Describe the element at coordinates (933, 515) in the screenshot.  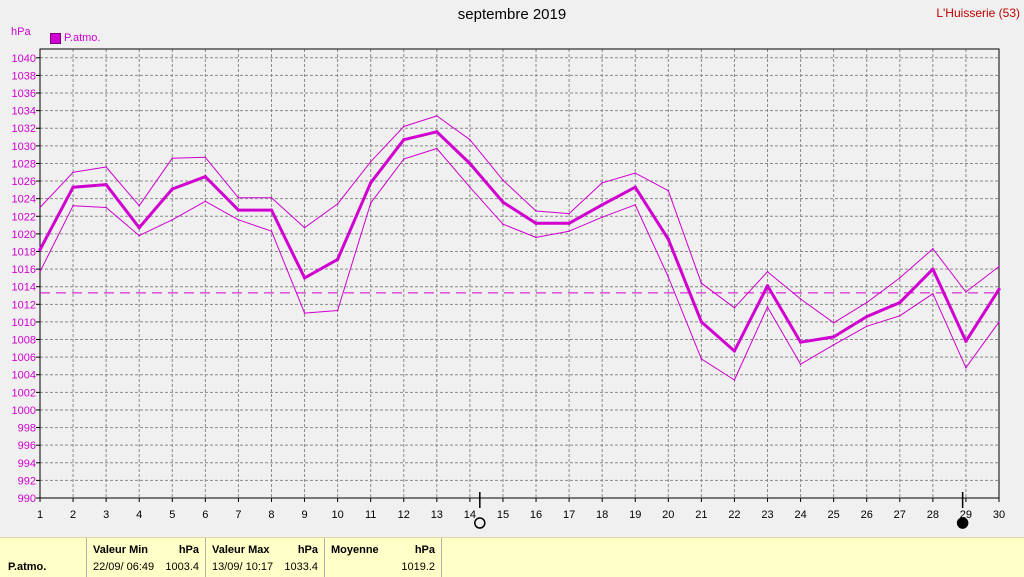
I see `x-tick-label: 28` at that location.